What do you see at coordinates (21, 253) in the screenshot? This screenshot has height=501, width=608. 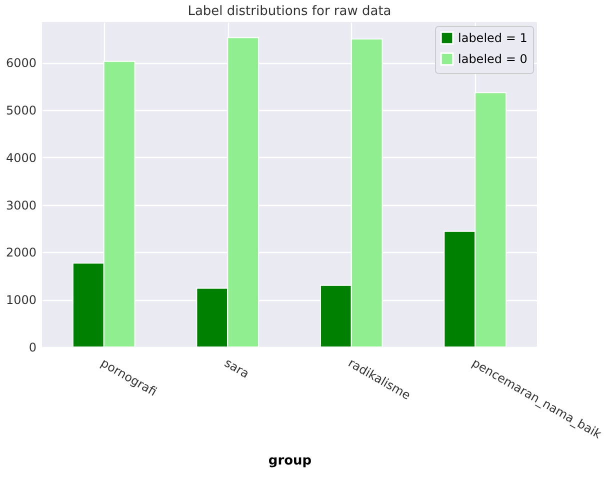 I see `y-tick-label: 2000` at bounding box center [21, 253].